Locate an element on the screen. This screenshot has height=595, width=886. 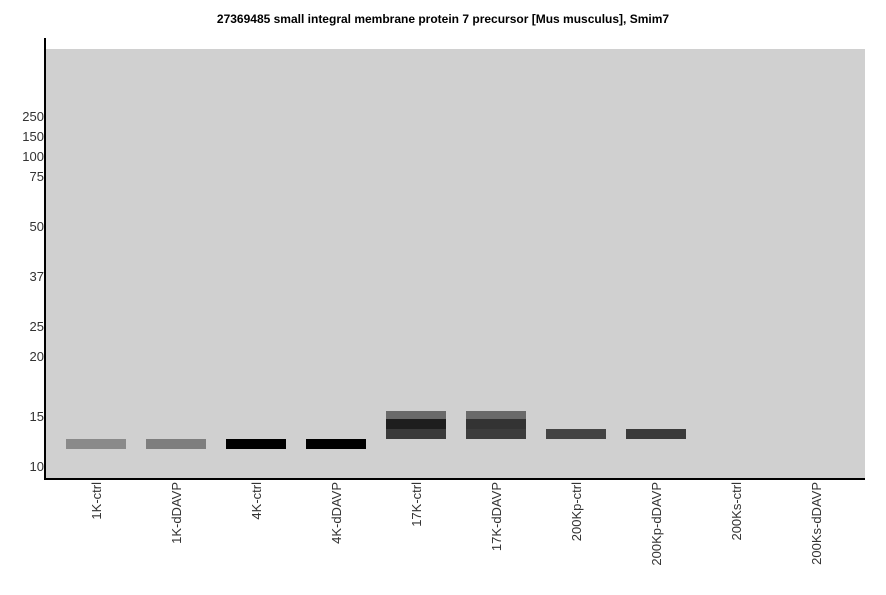
lane-label-4k-ddavp: 4K-dDAVP is located at coordinates (336, 513).